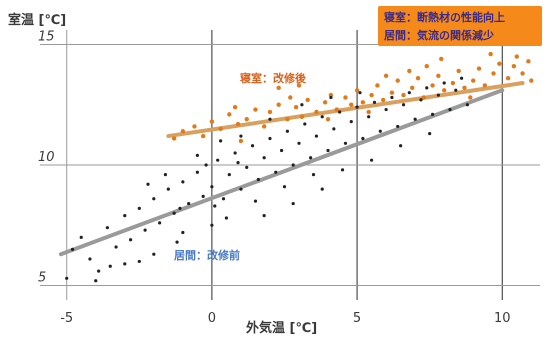  Describe the element at coordinates (357, 318) in the screenshot. I see `x-tick-label-2: 5` at that location.